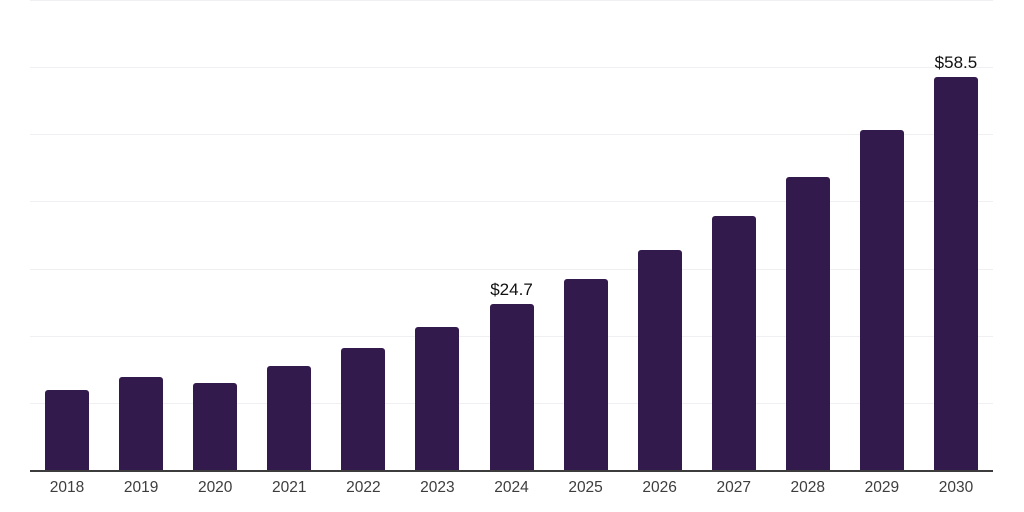 Image resolution: width=1024 pixels, height=512 pixels. What do you see at coordinates (511, 387) in the screenshot?
I see `bar-2024` at bounding box center [511, 387].